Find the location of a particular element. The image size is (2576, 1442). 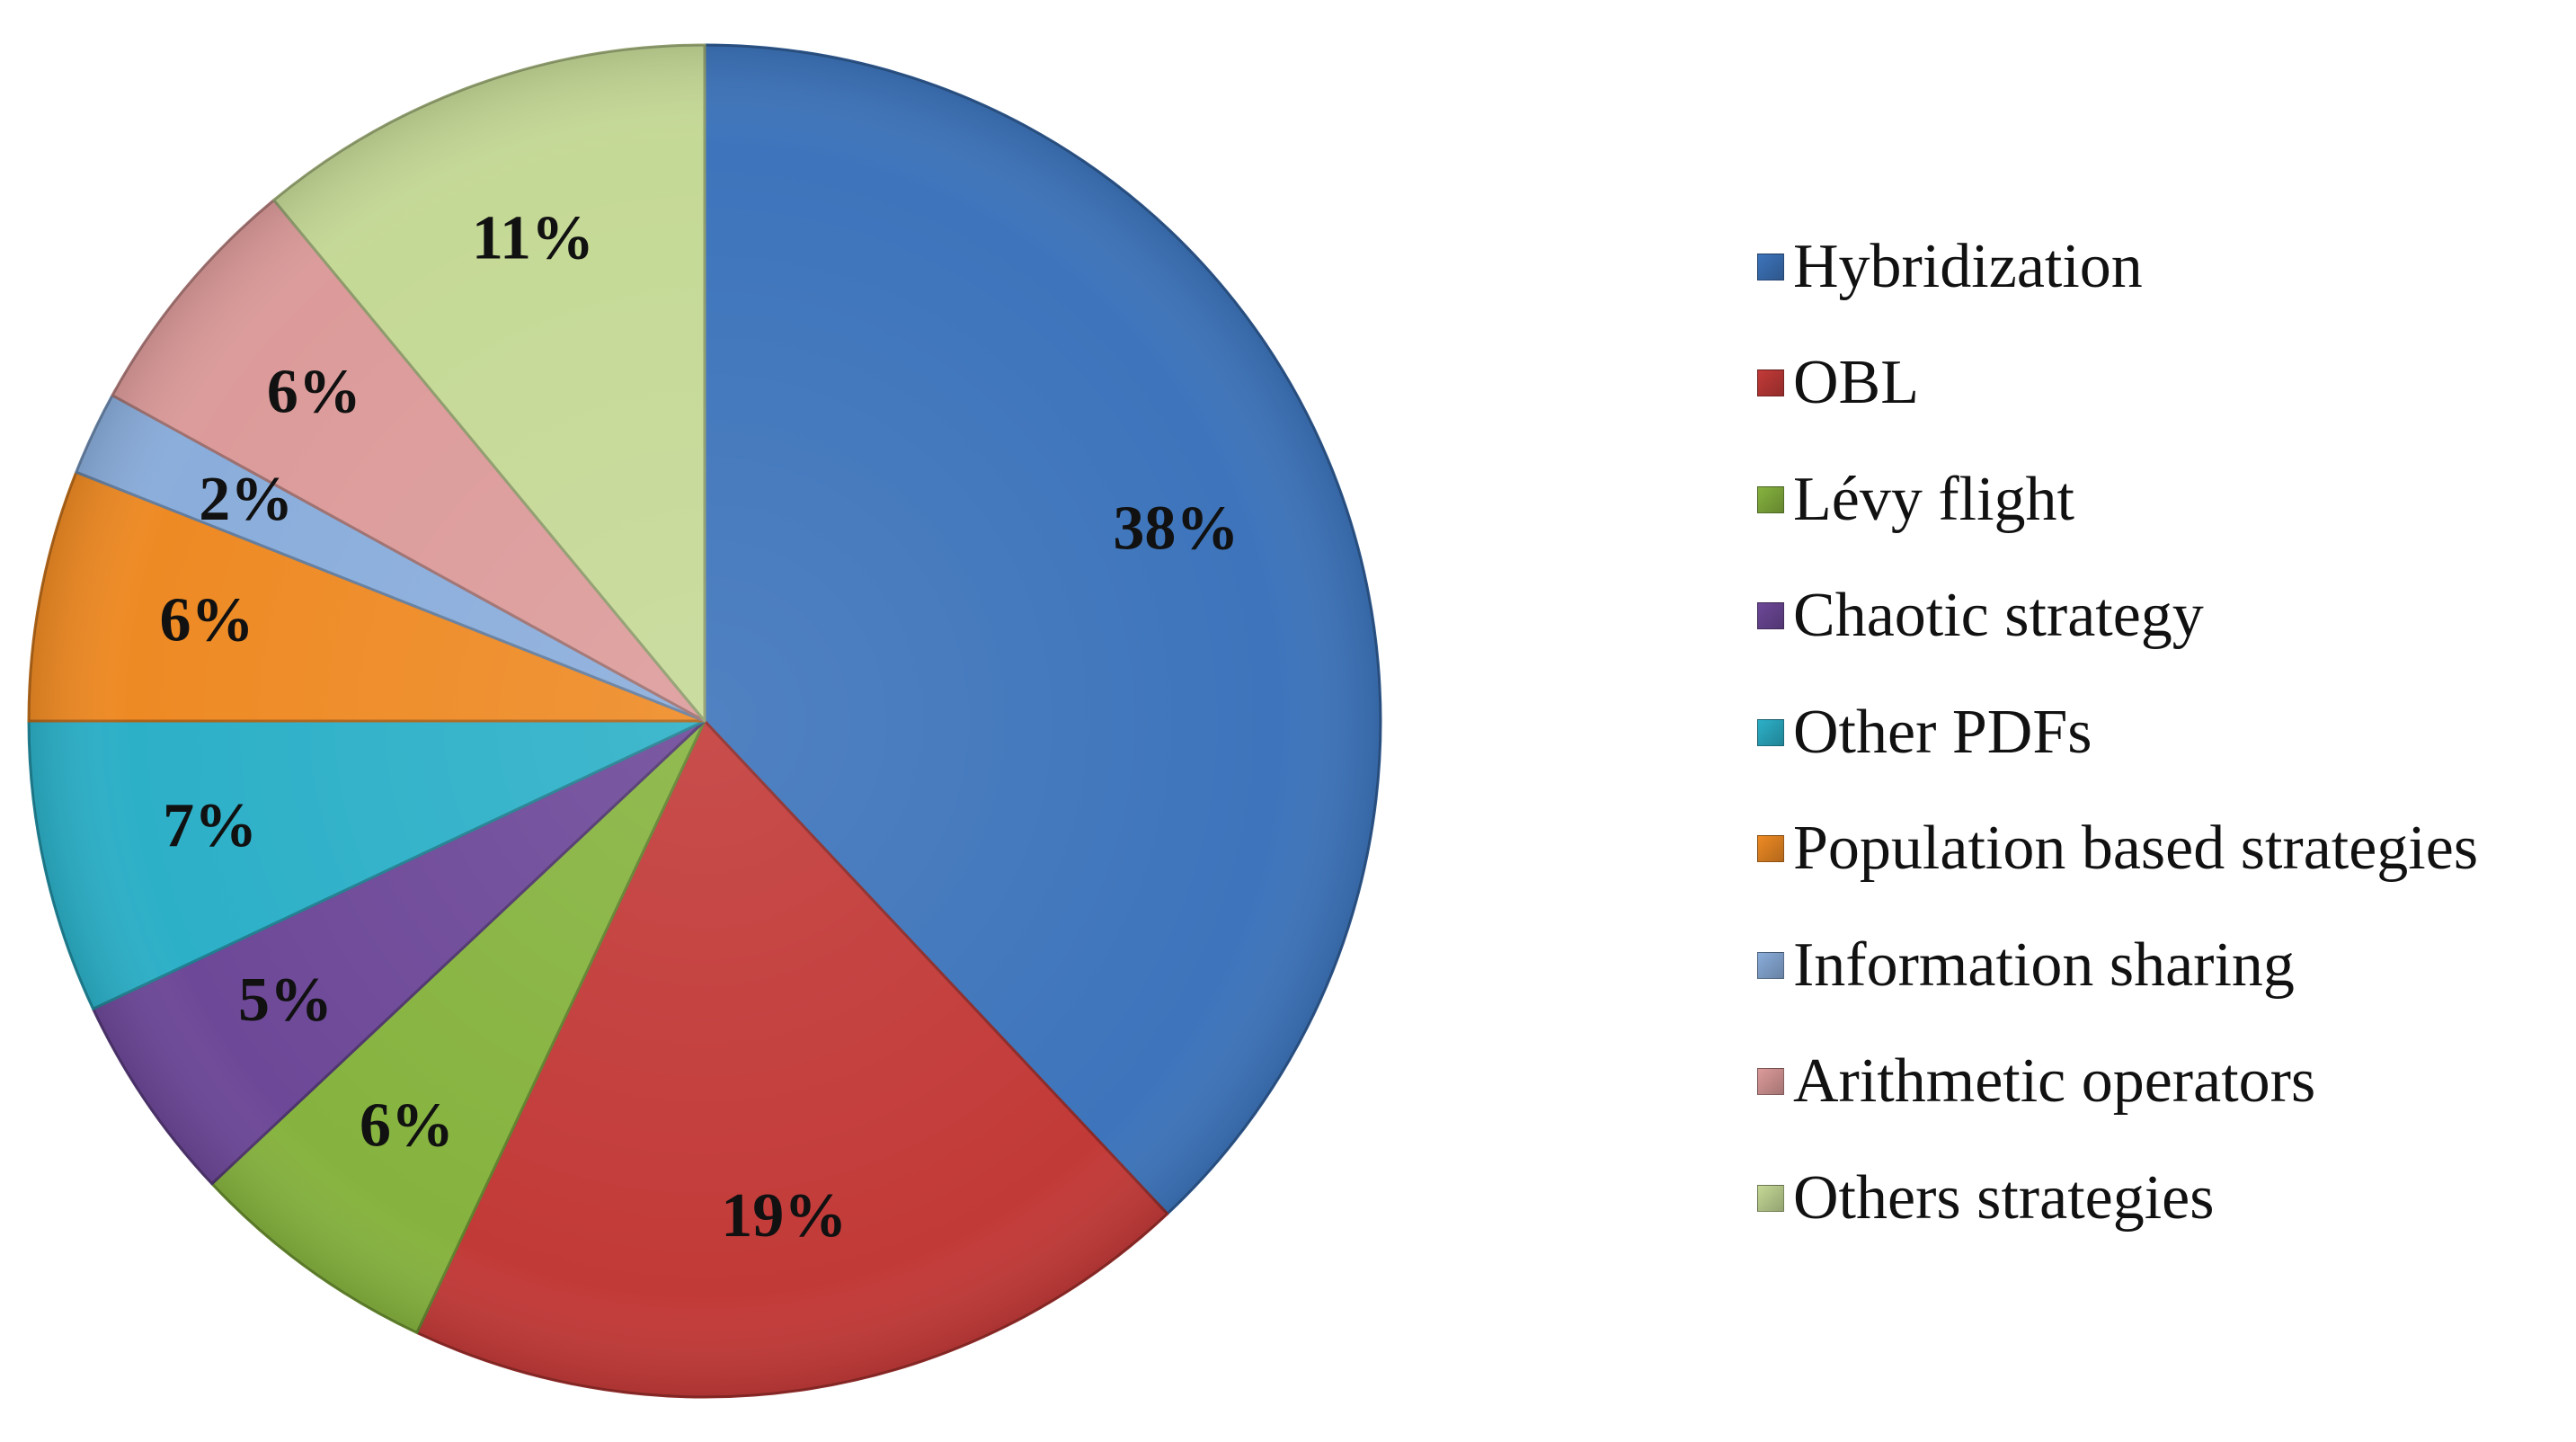

legend-label: Chaotic strategy is located at coordinates (1998, 616).